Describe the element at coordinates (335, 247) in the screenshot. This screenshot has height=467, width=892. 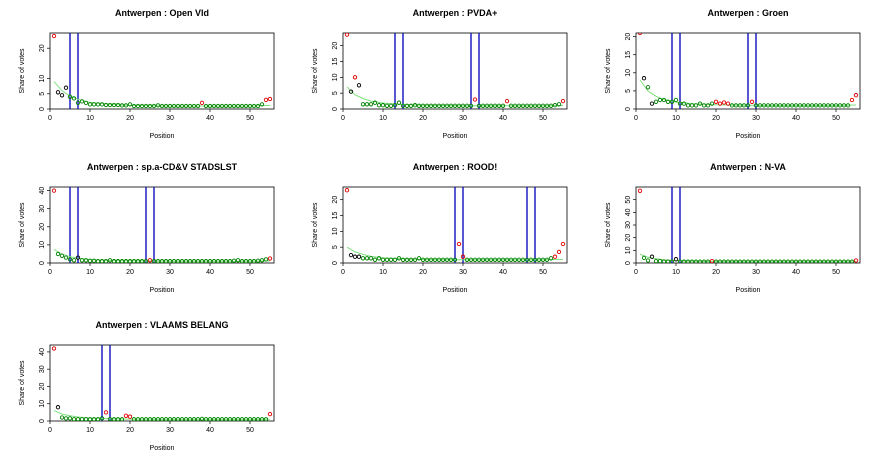
I see `y-tick-label: 5` at that location.